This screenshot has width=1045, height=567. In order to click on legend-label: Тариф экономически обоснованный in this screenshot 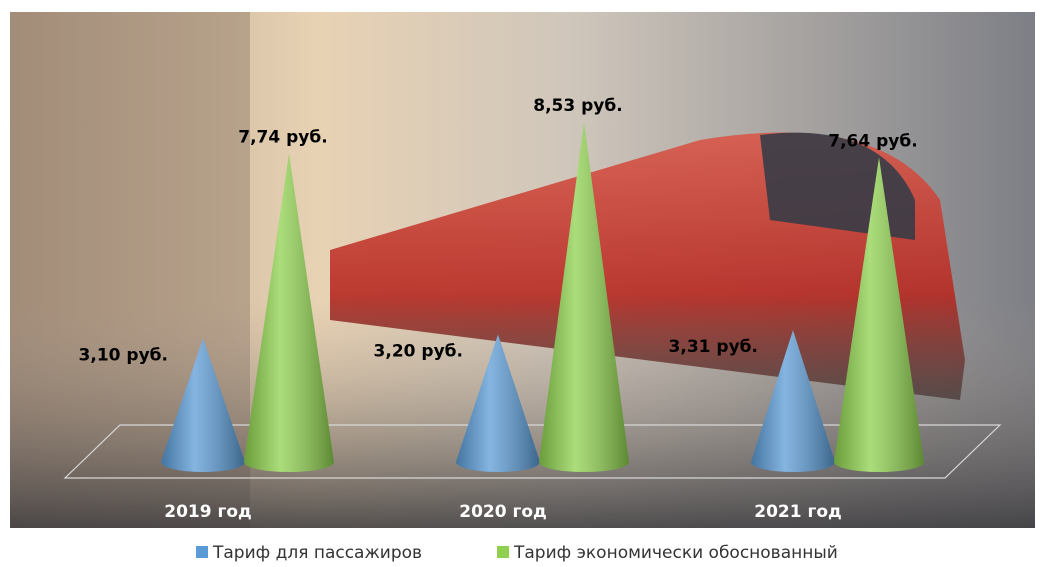, I will do `click(675, 553)`.